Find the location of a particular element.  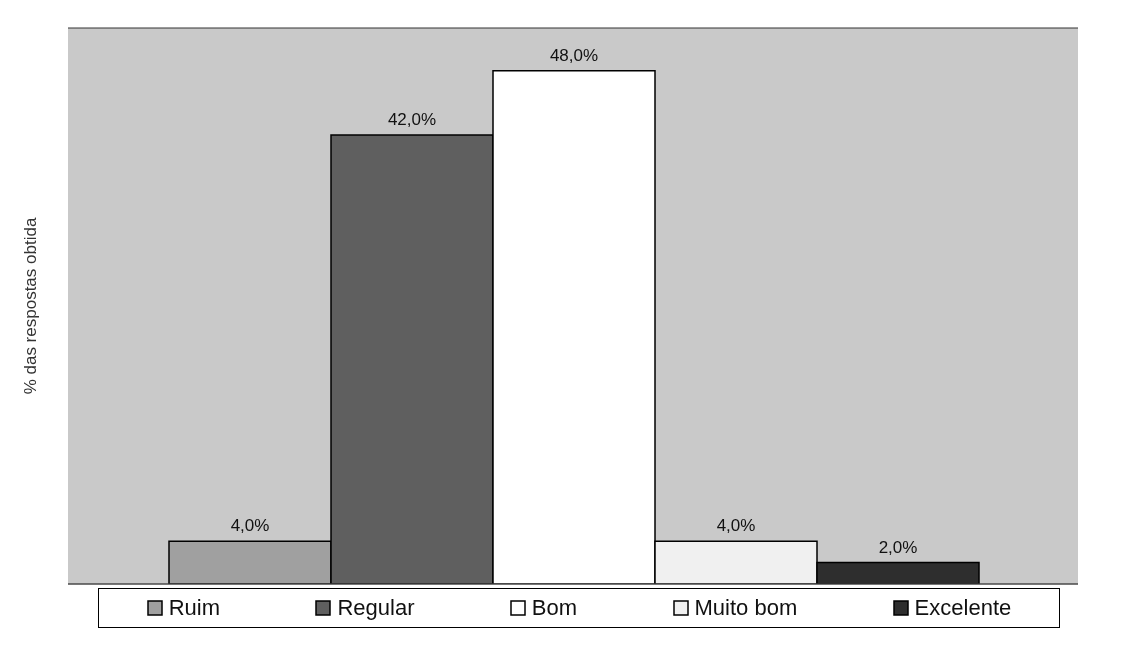

data-label: 48,0% is located at coordinates (574, 55).